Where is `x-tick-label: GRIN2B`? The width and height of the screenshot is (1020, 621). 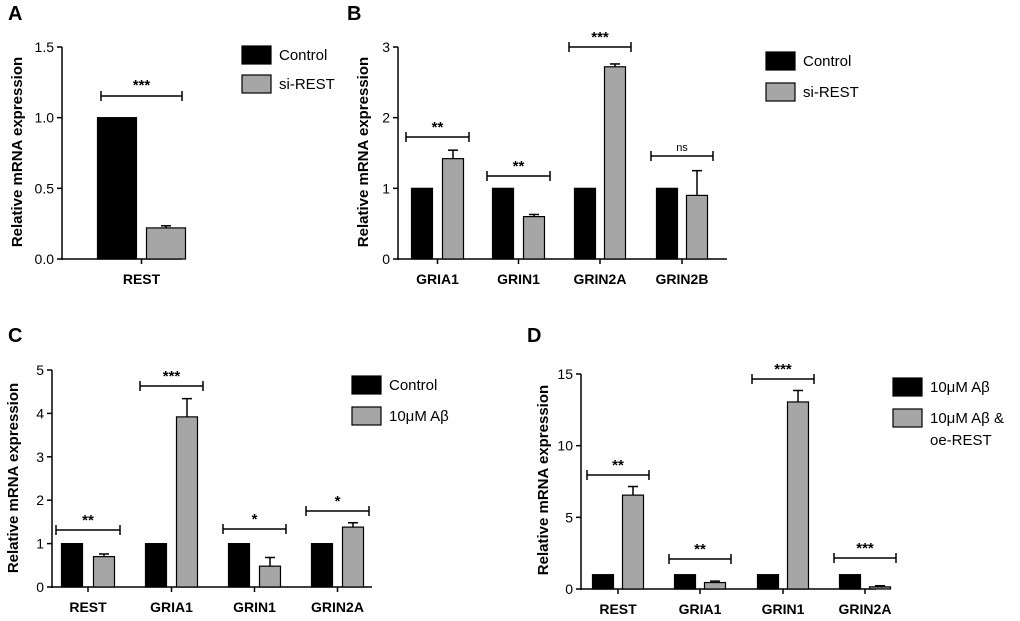 x-tick-label: GRIN2B is located at coordinates (682, 279).